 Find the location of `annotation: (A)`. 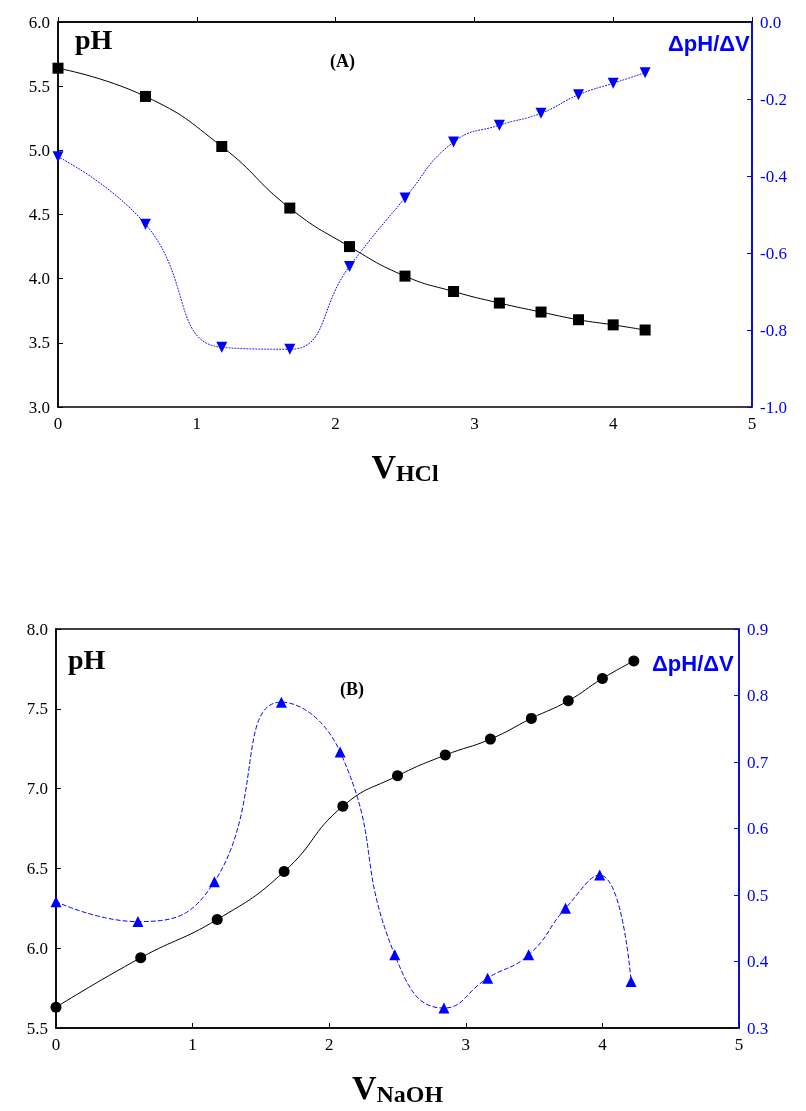

annotation: (A) is located at coordinates (342, 61).